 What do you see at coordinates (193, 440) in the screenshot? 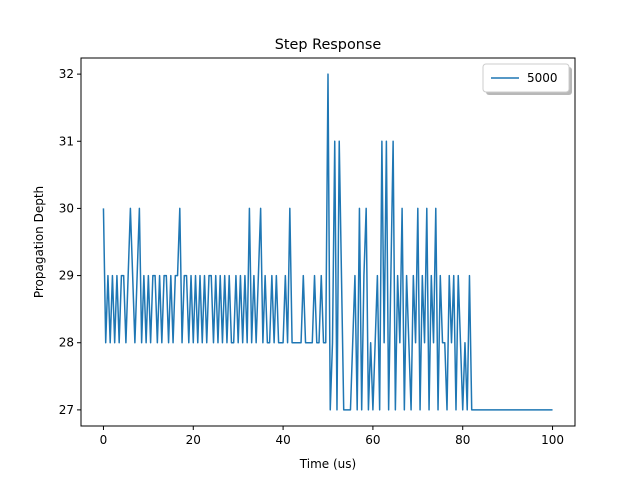
I see `x-tick-label: 20` at bounding box center [193, 440].